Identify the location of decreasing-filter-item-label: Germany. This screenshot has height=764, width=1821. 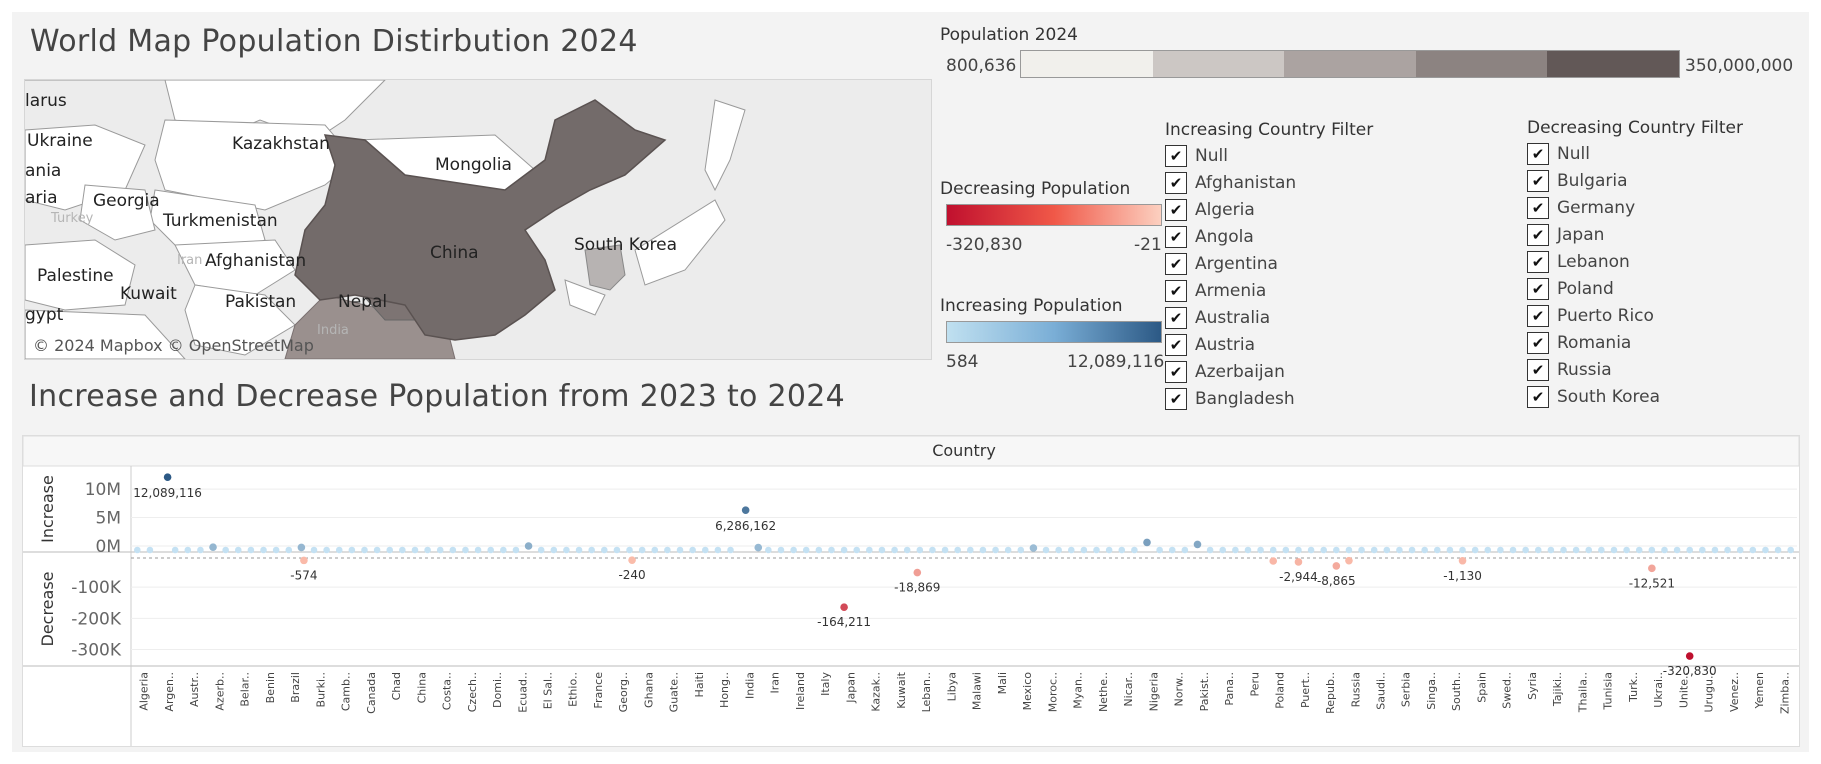
(1596, 207).